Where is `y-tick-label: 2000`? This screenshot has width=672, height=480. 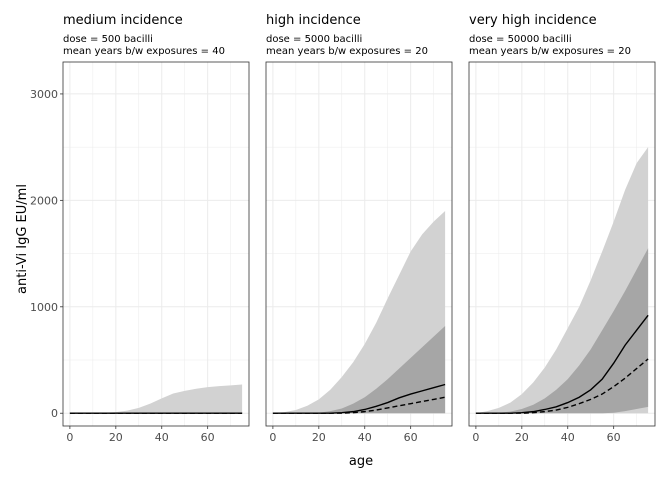
y-tick-label: 2000 is located at coordinates (44, 200).